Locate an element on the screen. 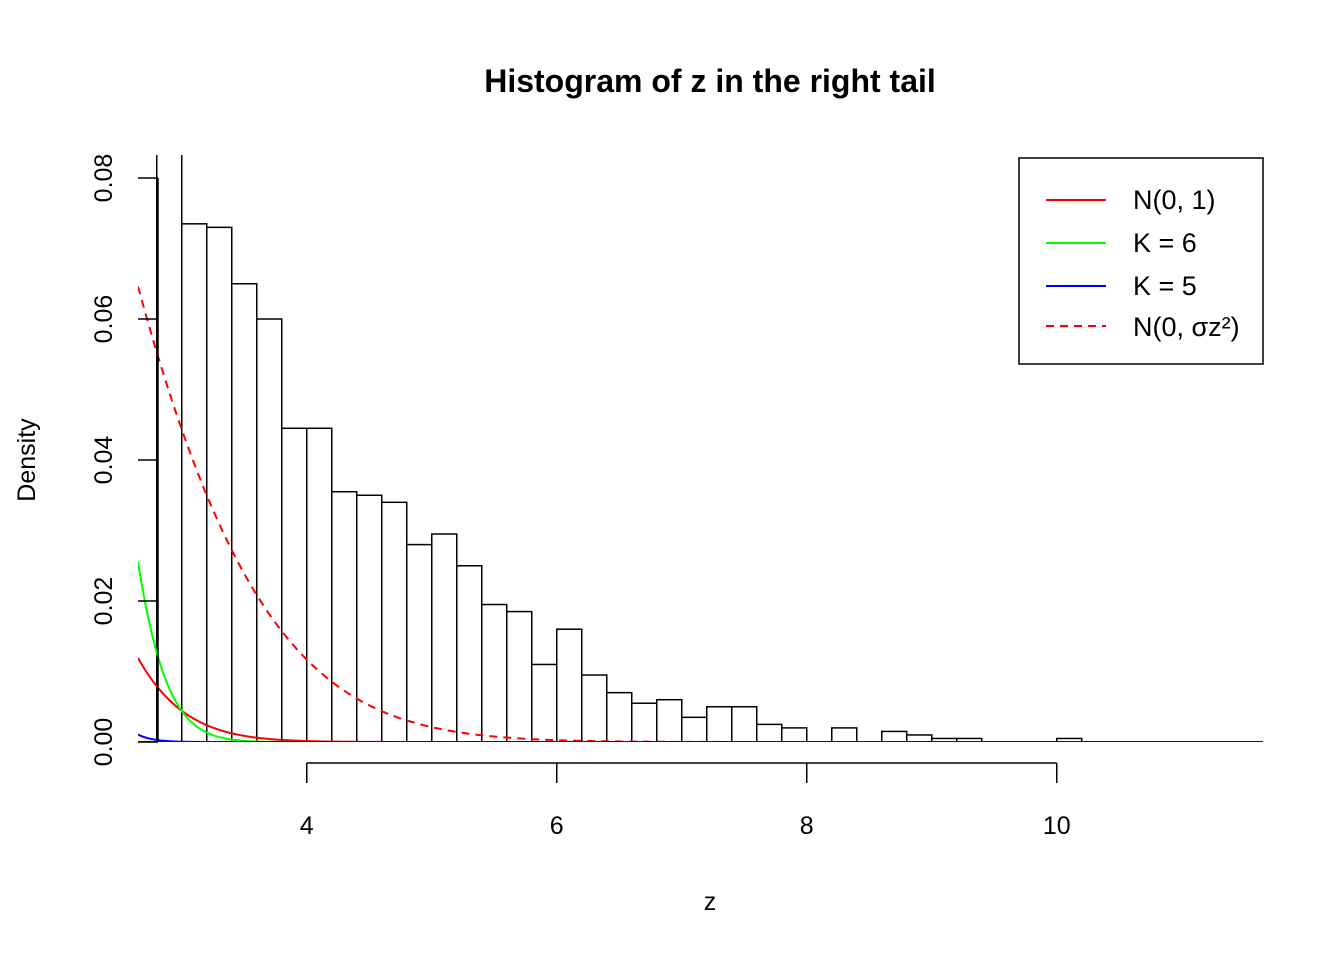 The width and height of the screenshot is (1344, 960). y-tick-label: 0.00 is located at coordinates (104, 742).